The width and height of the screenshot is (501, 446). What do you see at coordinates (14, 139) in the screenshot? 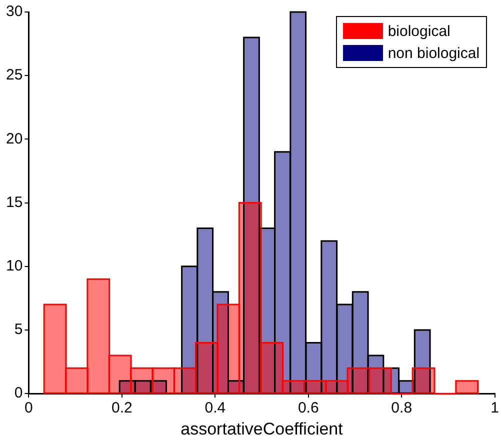
I see `y-tick-label: 20` at bounding box center [14, 139].